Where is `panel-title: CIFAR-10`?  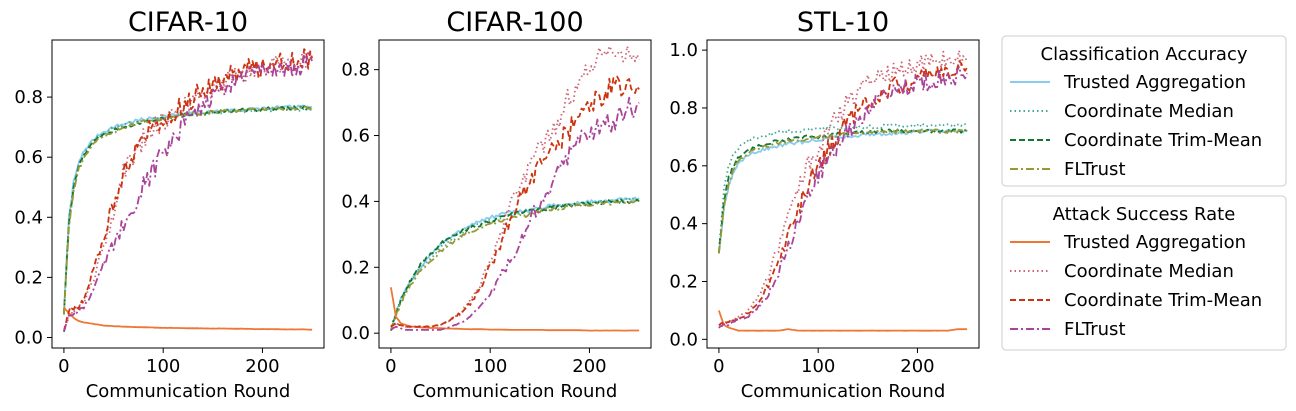 panel-title: CIFAR-10 is located at coordinates (188, 22).